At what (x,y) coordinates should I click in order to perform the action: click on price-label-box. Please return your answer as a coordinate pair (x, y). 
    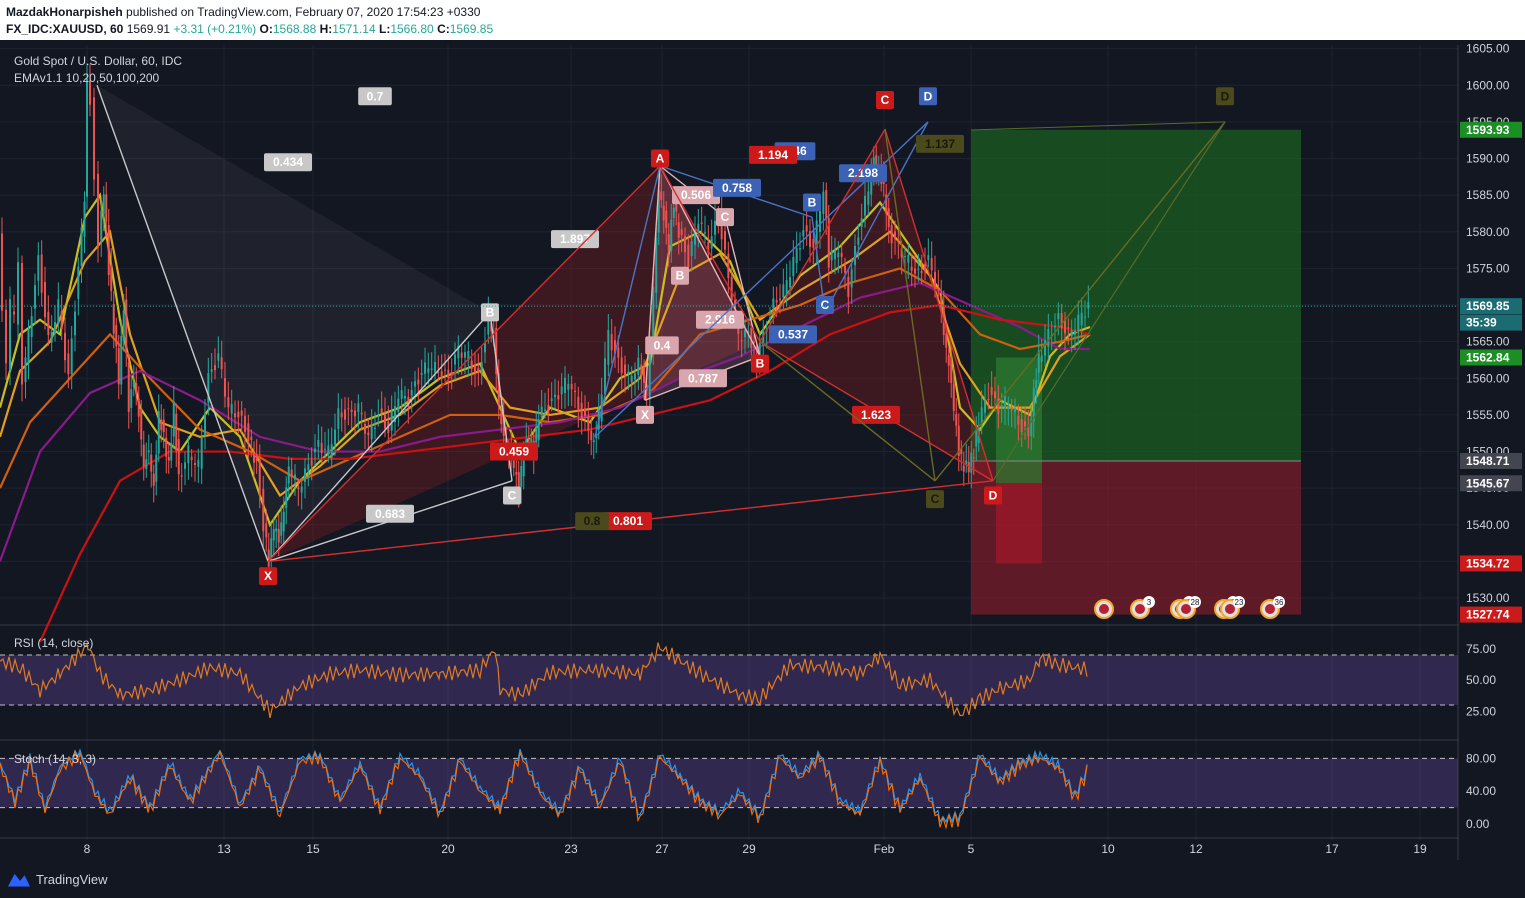
    Looking at the image, I should click on (1491, 460).